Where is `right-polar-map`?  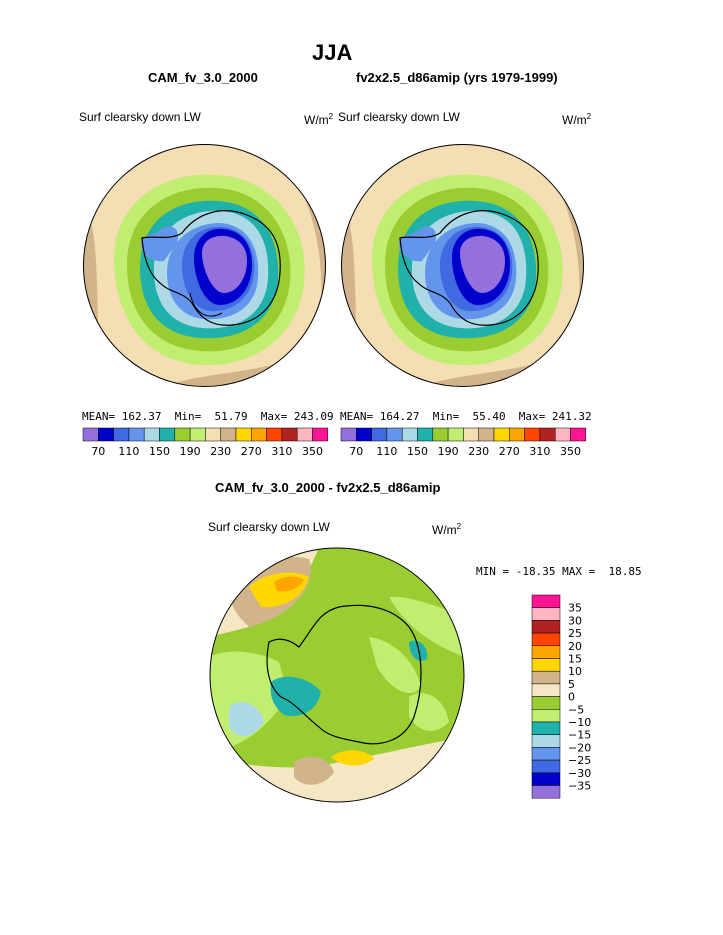 right-polar-map is located at coordinates (462, 265).